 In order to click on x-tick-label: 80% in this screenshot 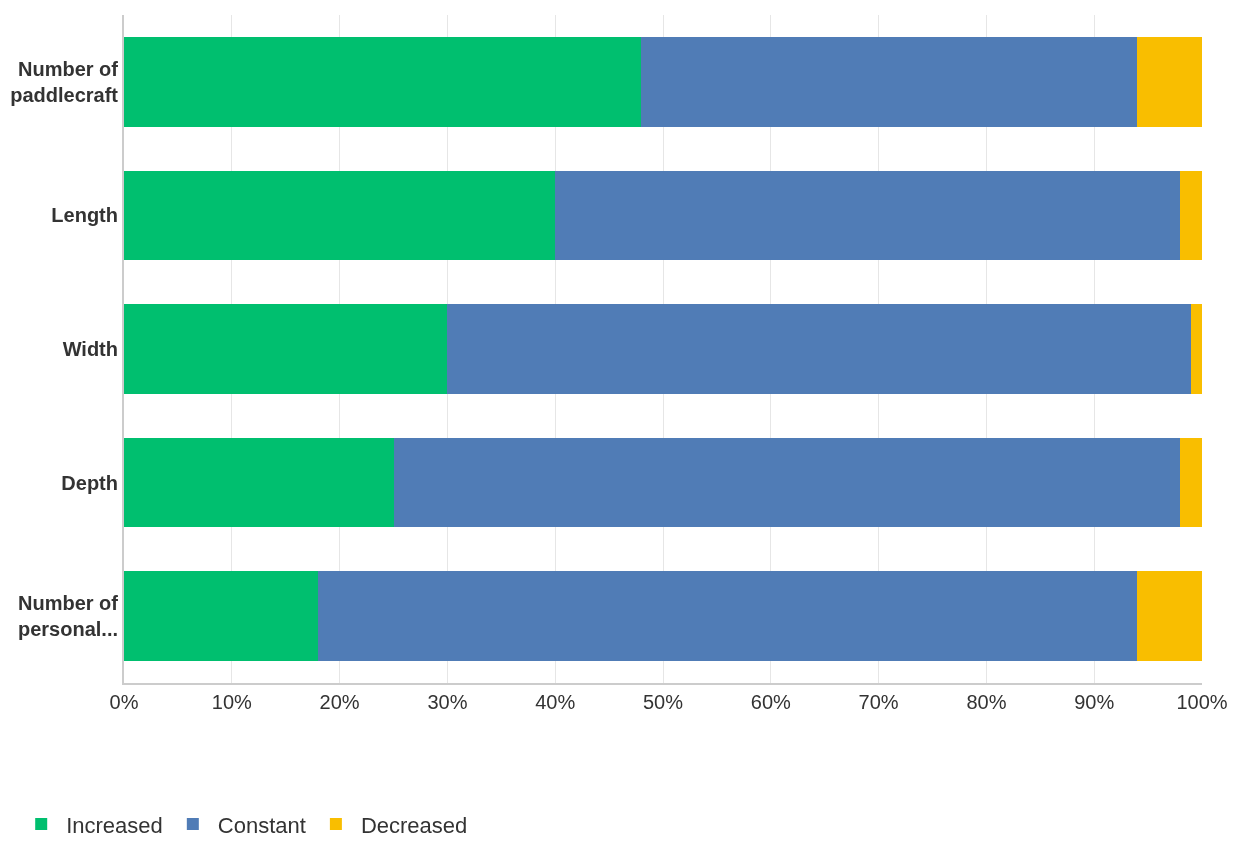, I will do `click(986, 702)`.